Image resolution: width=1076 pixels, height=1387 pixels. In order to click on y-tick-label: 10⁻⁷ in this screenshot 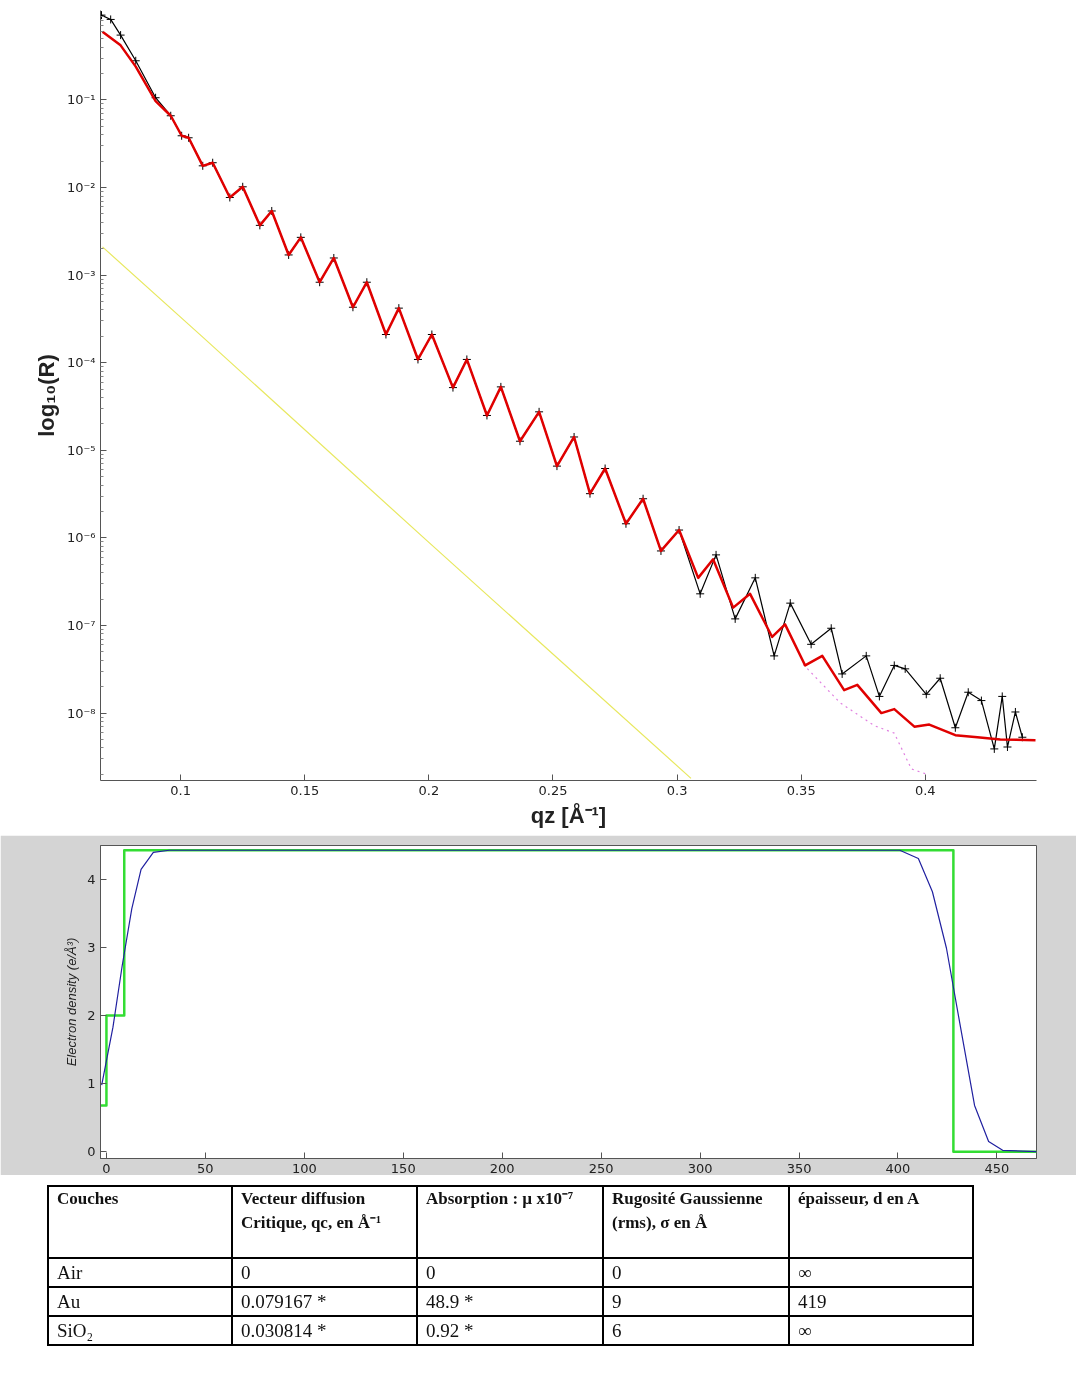, I will do `click(81, 625)`.